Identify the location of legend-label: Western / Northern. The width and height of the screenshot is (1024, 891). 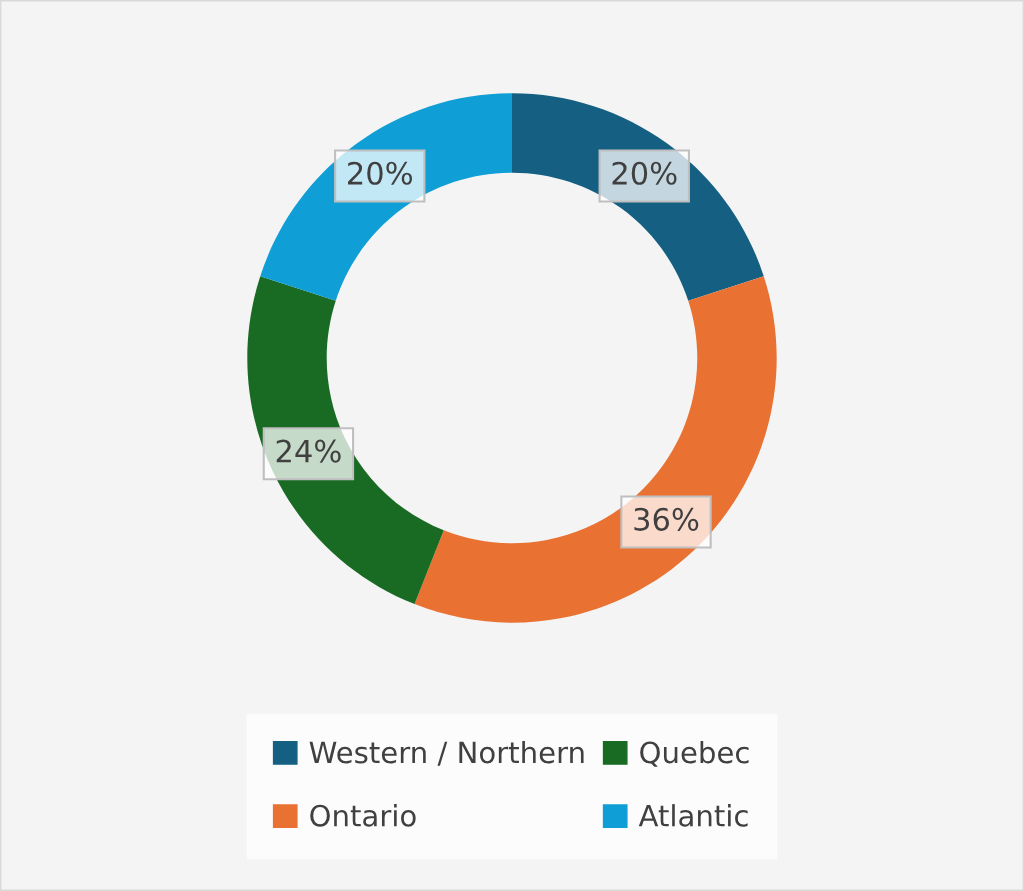
(446, 753).